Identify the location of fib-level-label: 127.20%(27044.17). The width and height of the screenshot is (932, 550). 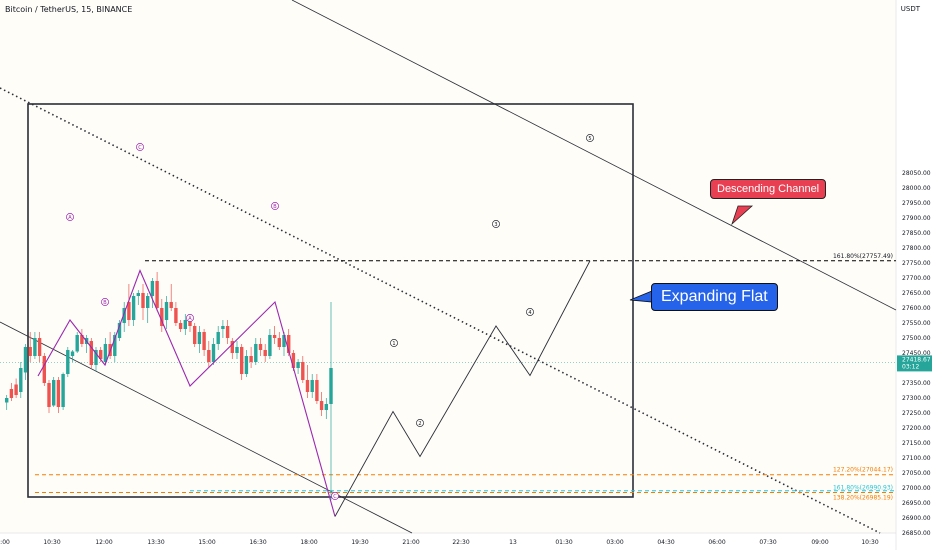
(863, 470).